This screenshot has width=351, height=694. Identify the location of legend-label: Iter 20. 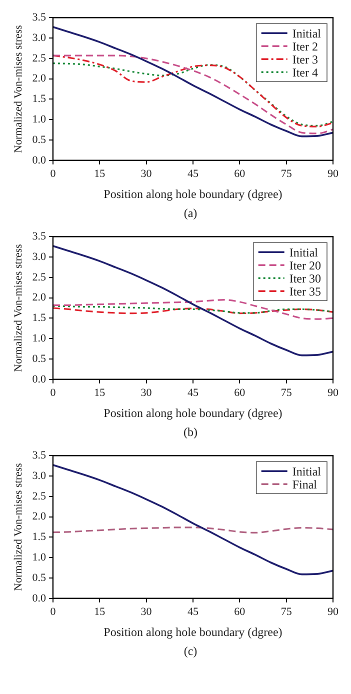
(305, 265).